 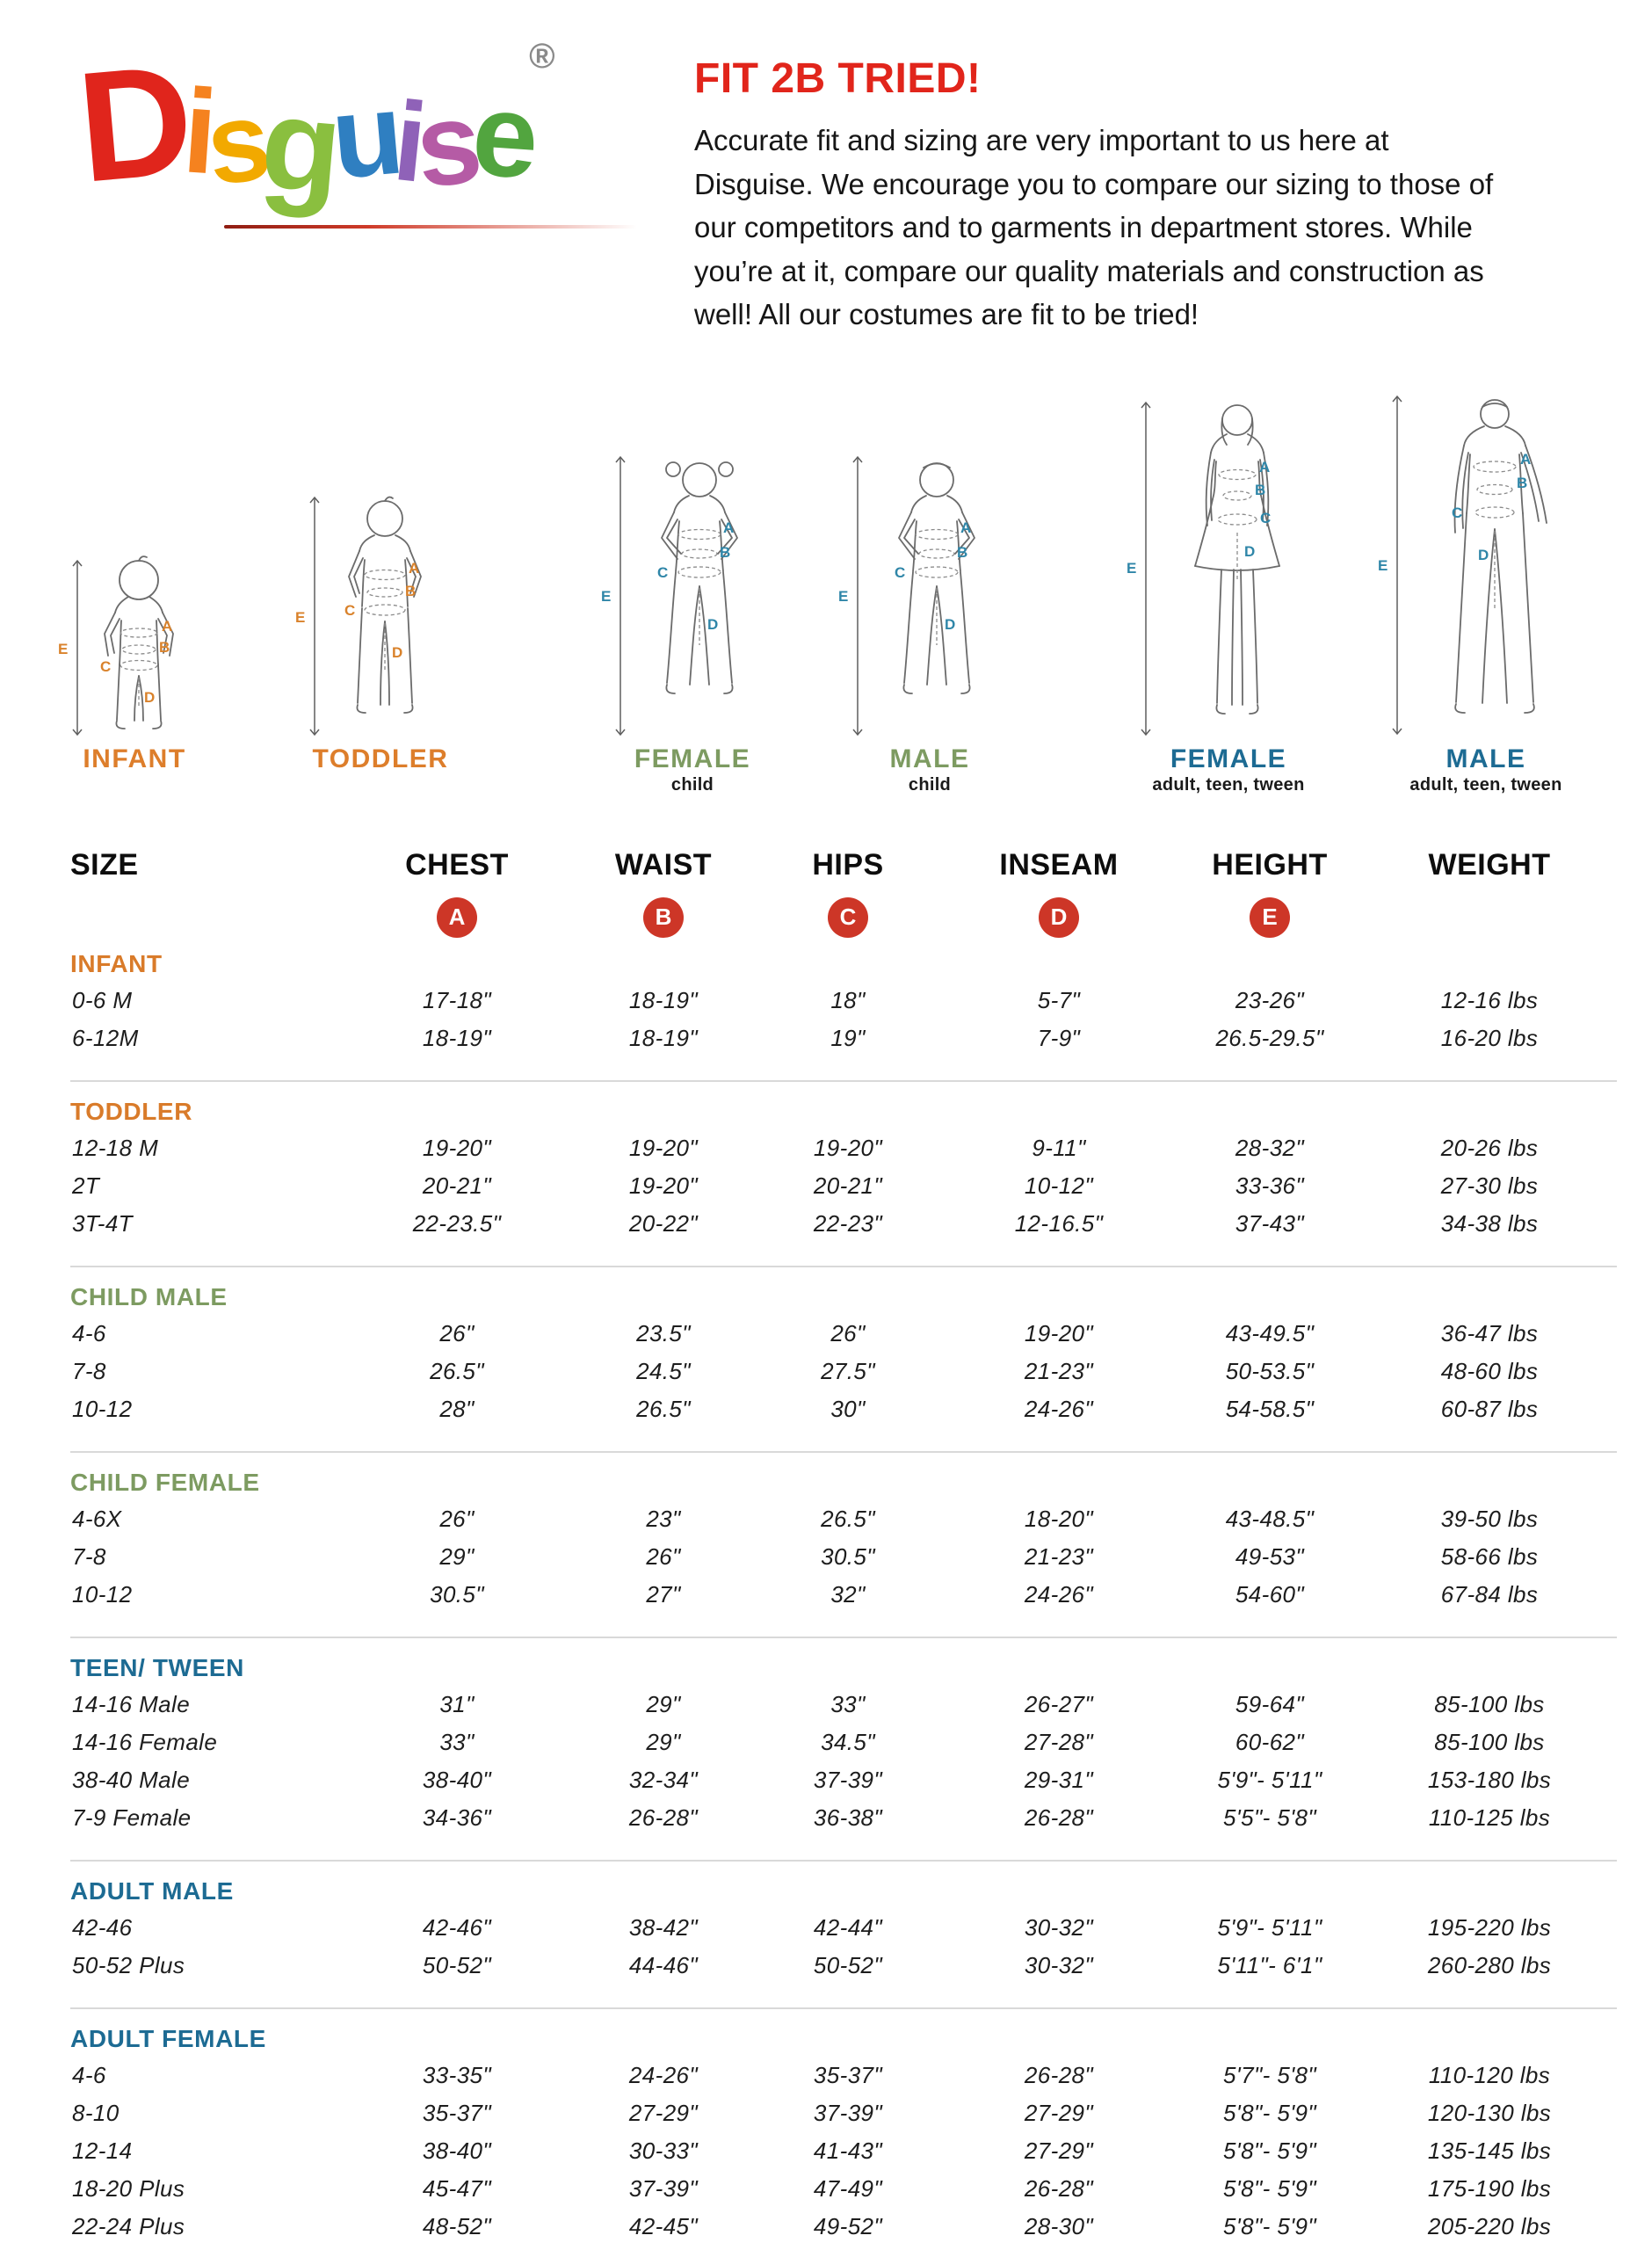 What do you see at coordinates (1490, 1594) in the screenshot?
I see `cell-weight: 67-84 lbs` at bounding box center [1490, 1594].